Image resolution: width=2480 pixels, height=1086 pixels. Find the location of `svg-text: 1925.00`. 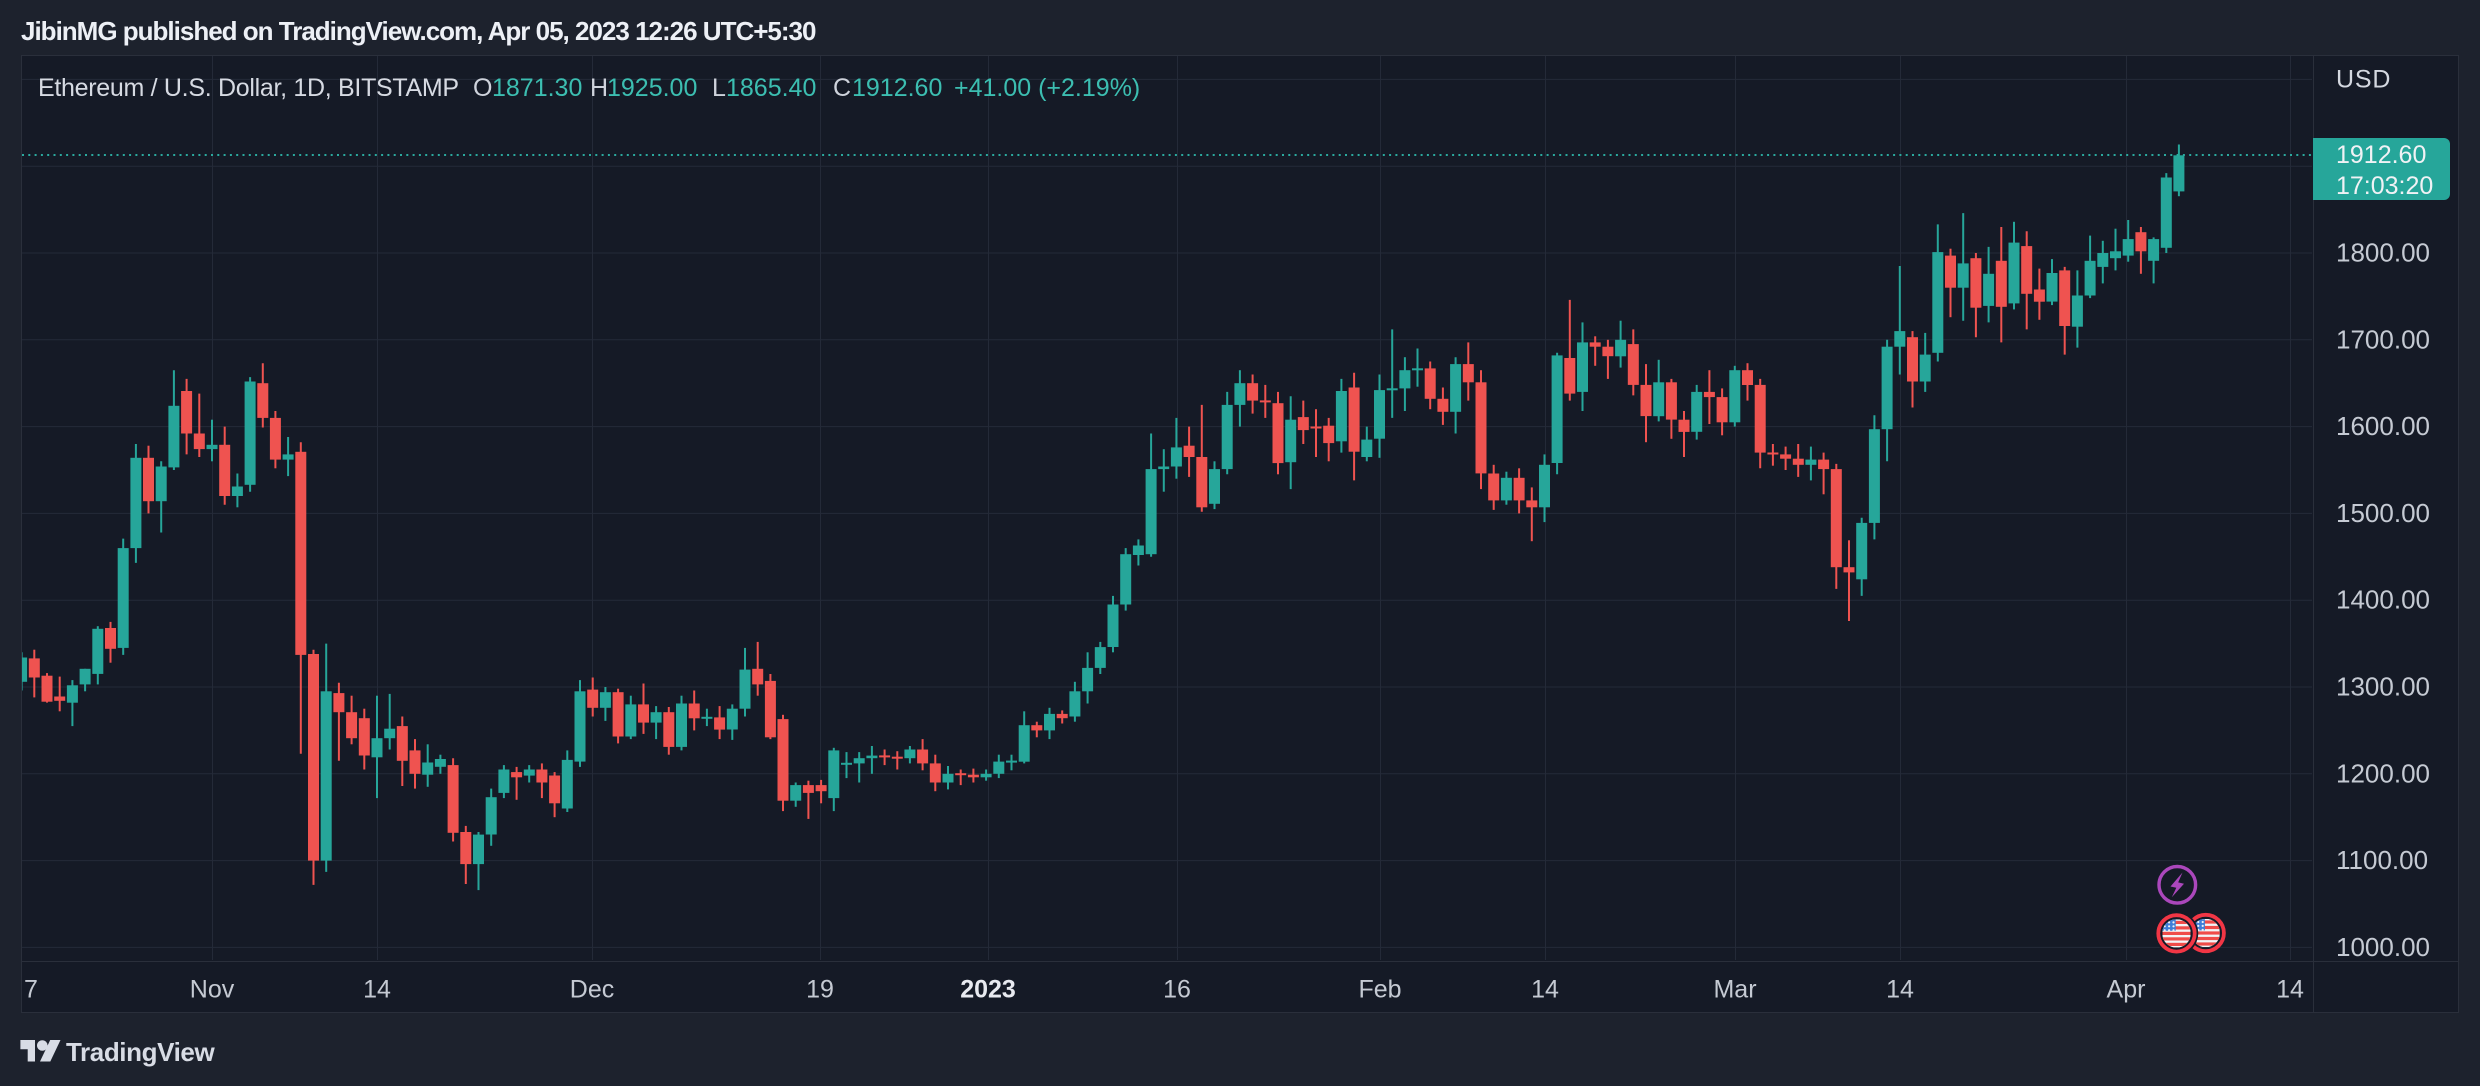

svg-text: 1925.00 is located at coordinates (652, 88).